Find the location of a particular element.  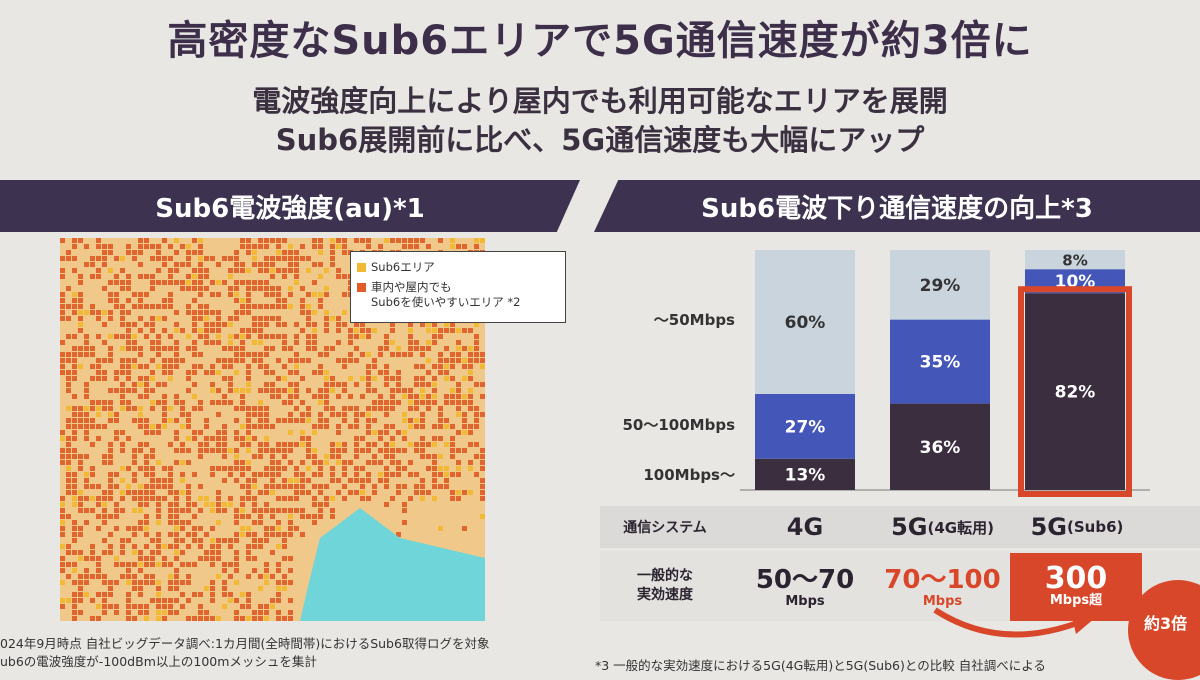

ratio-badge: 約3倍 is located at coordinates (1164, 630).